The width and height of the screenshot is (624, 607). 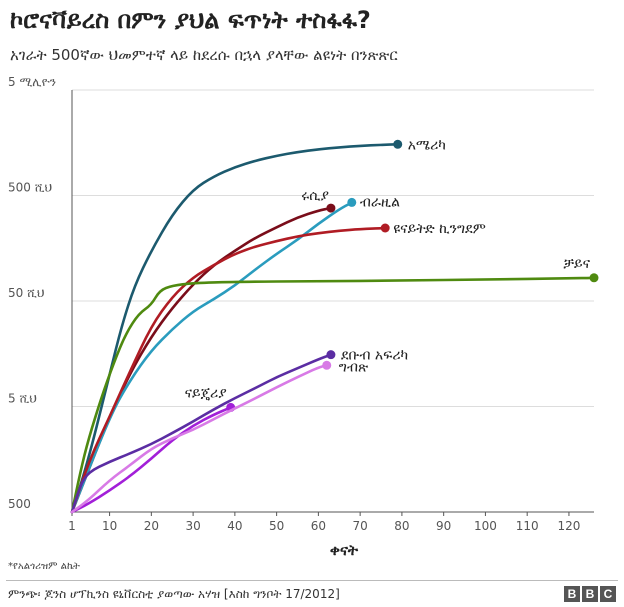 What do you see at coordinates (234, 526) in the screenshot?
I see `x-tick-label: 40` at bounding box center [234, 526].